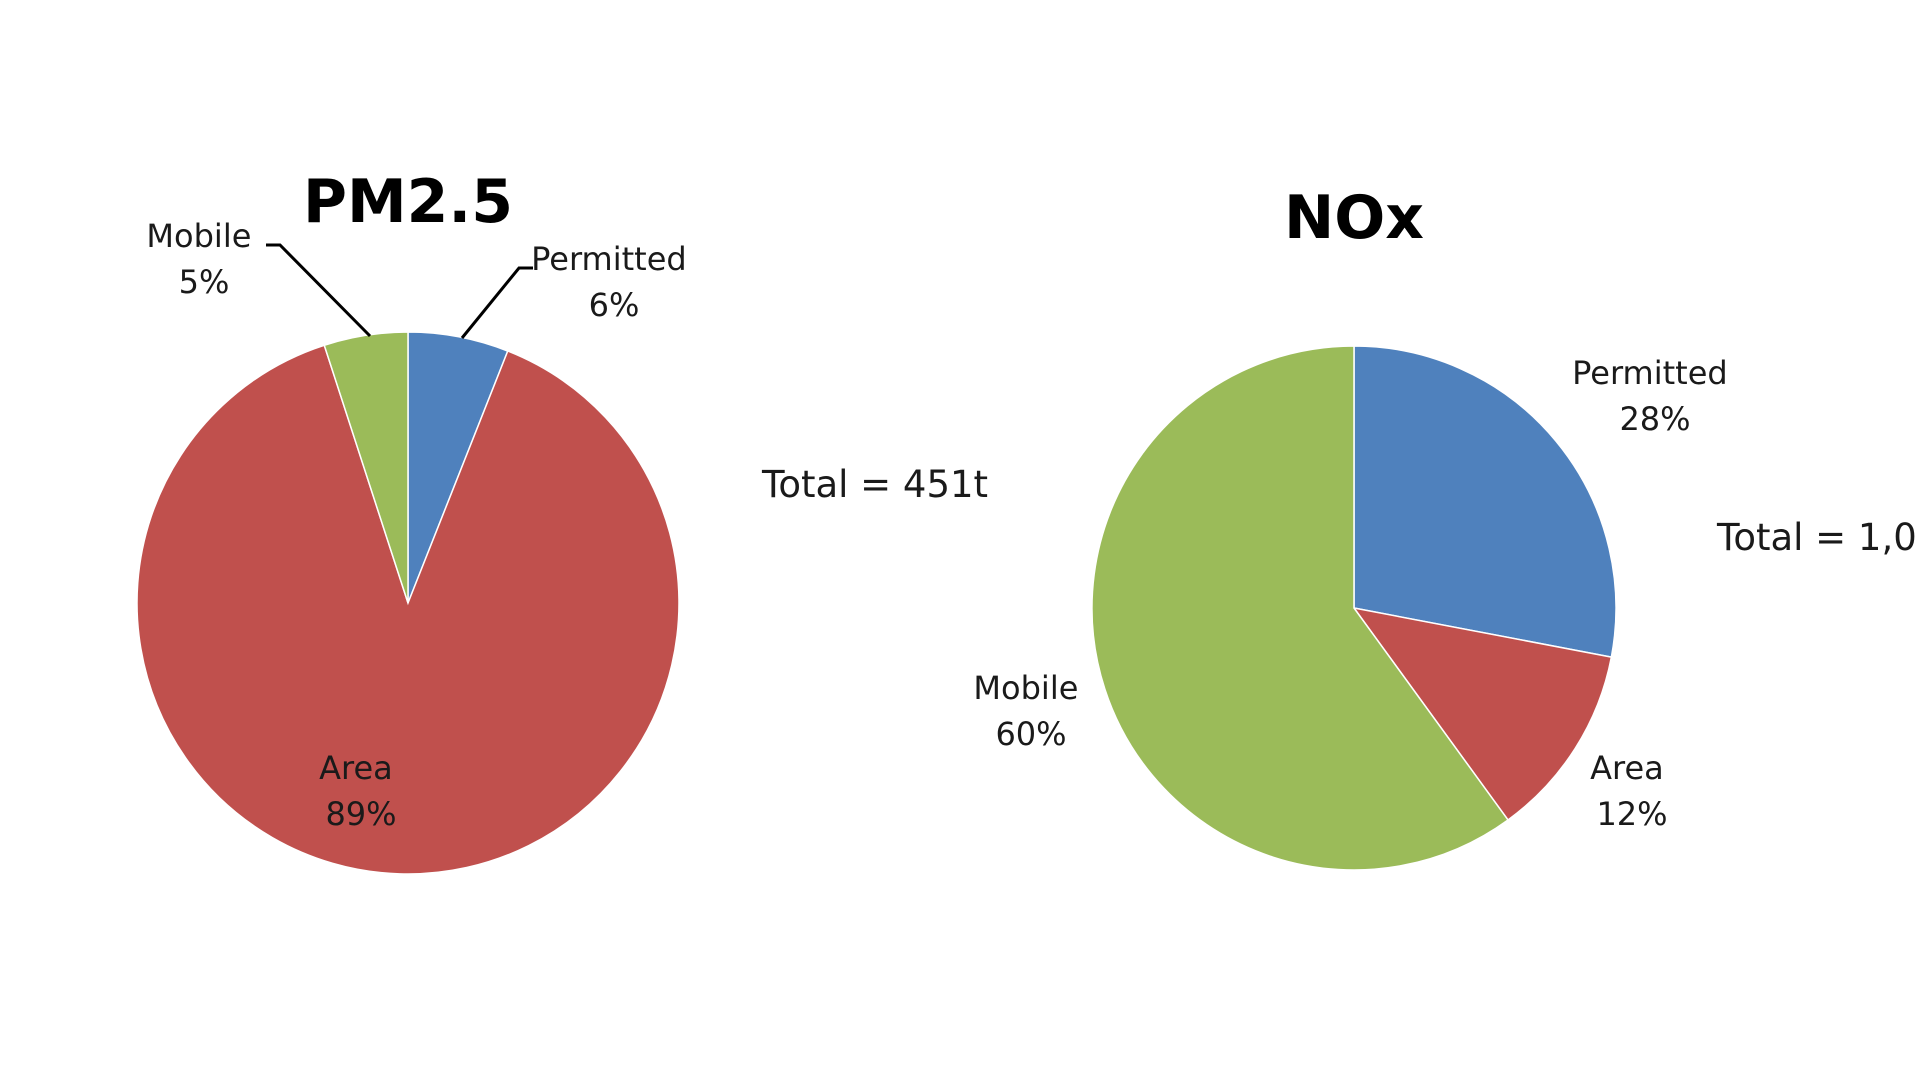 The height and width of the screenshot is (1080, 1920). Describe the element at coordinates (1300, 608) in the screenshot. I see `nox-slice-mobile` at that location.